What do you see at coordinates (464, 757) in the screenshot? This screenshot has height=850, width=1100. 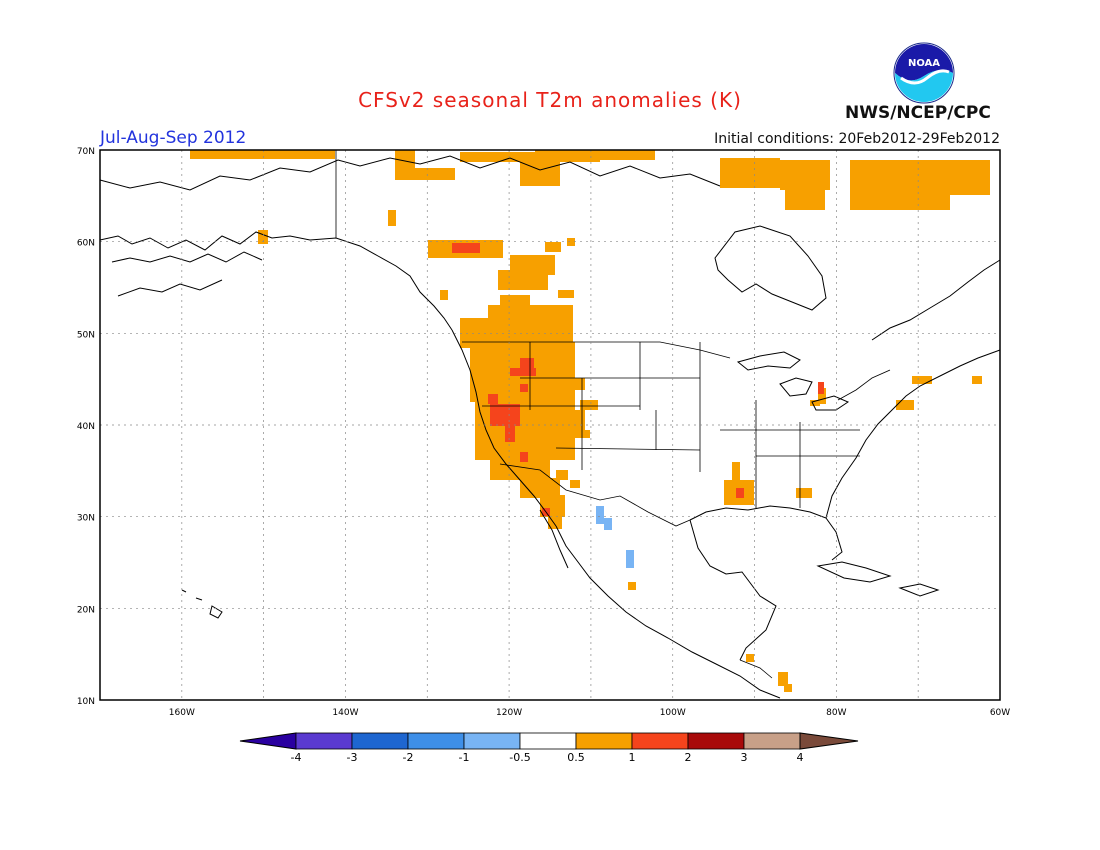 I see `legend-label: -1` at bounding box center [464, 757].